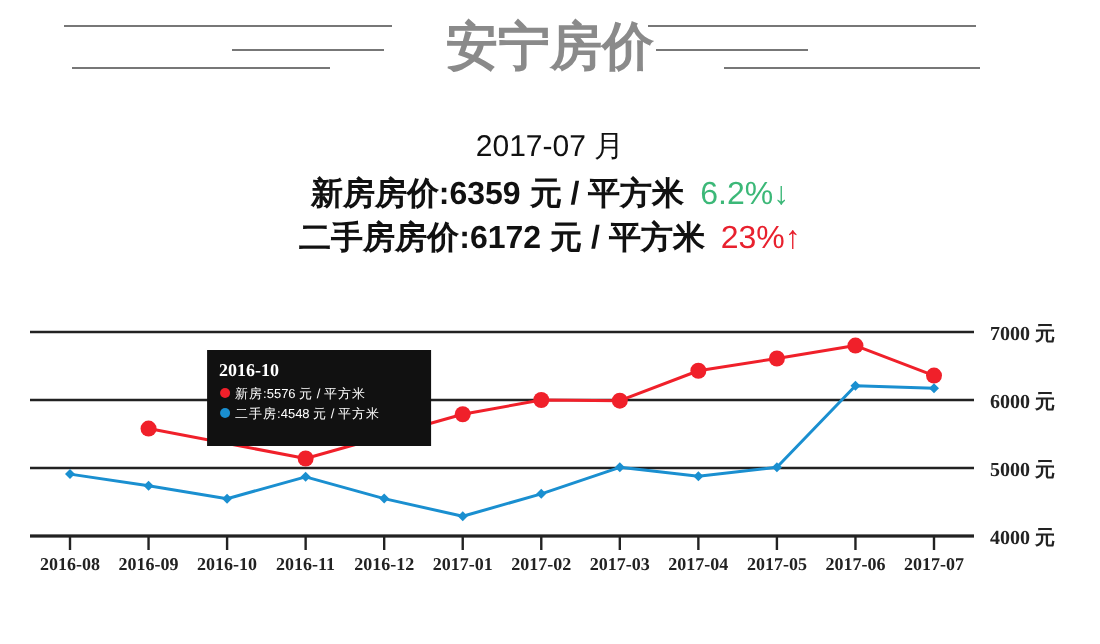 This screenshot has width=1100, height=644. Describe the element at coordinates (620, 564) in the screenshot. I see `x-tick-label: 2017-03` at that location.